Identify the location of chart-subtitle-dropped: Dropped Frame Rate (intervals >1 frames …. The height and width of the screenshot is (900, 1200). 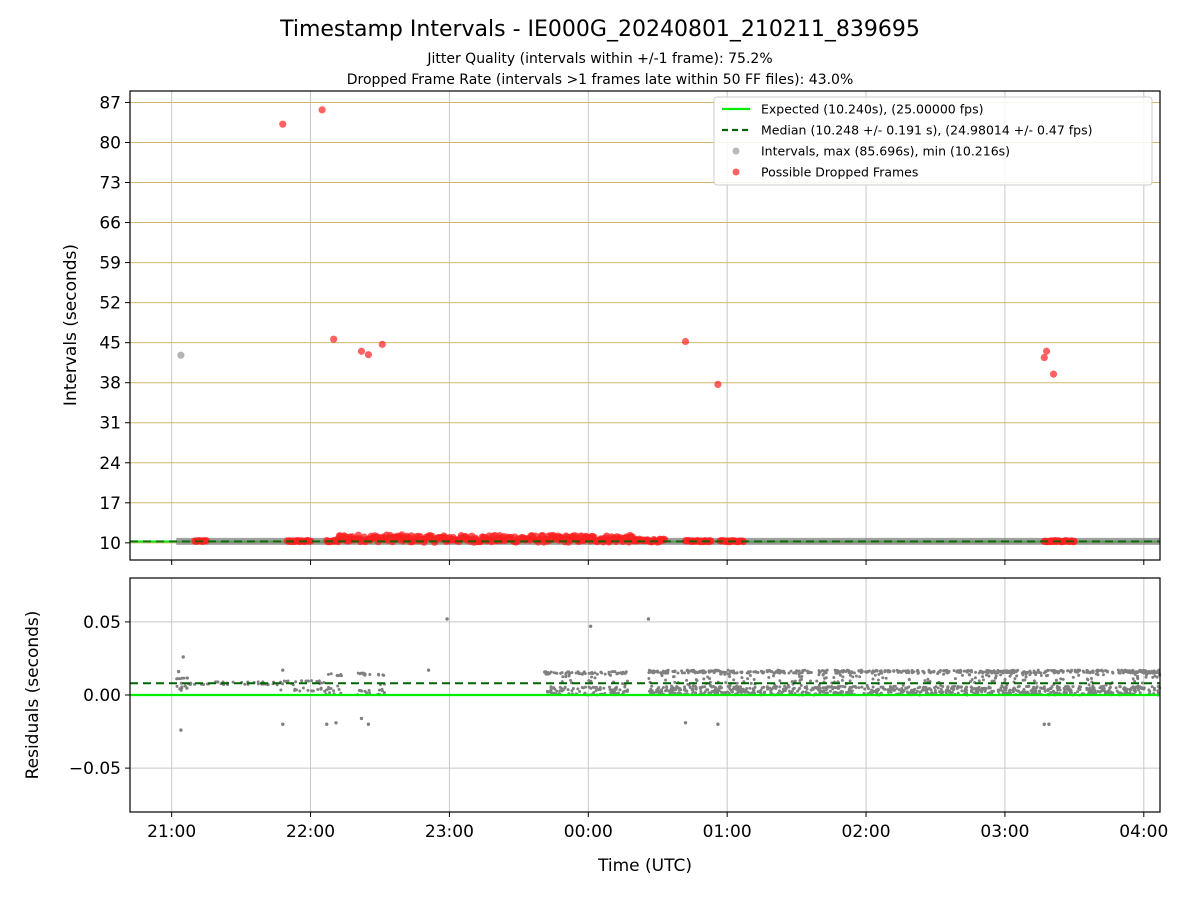
(600, 80).